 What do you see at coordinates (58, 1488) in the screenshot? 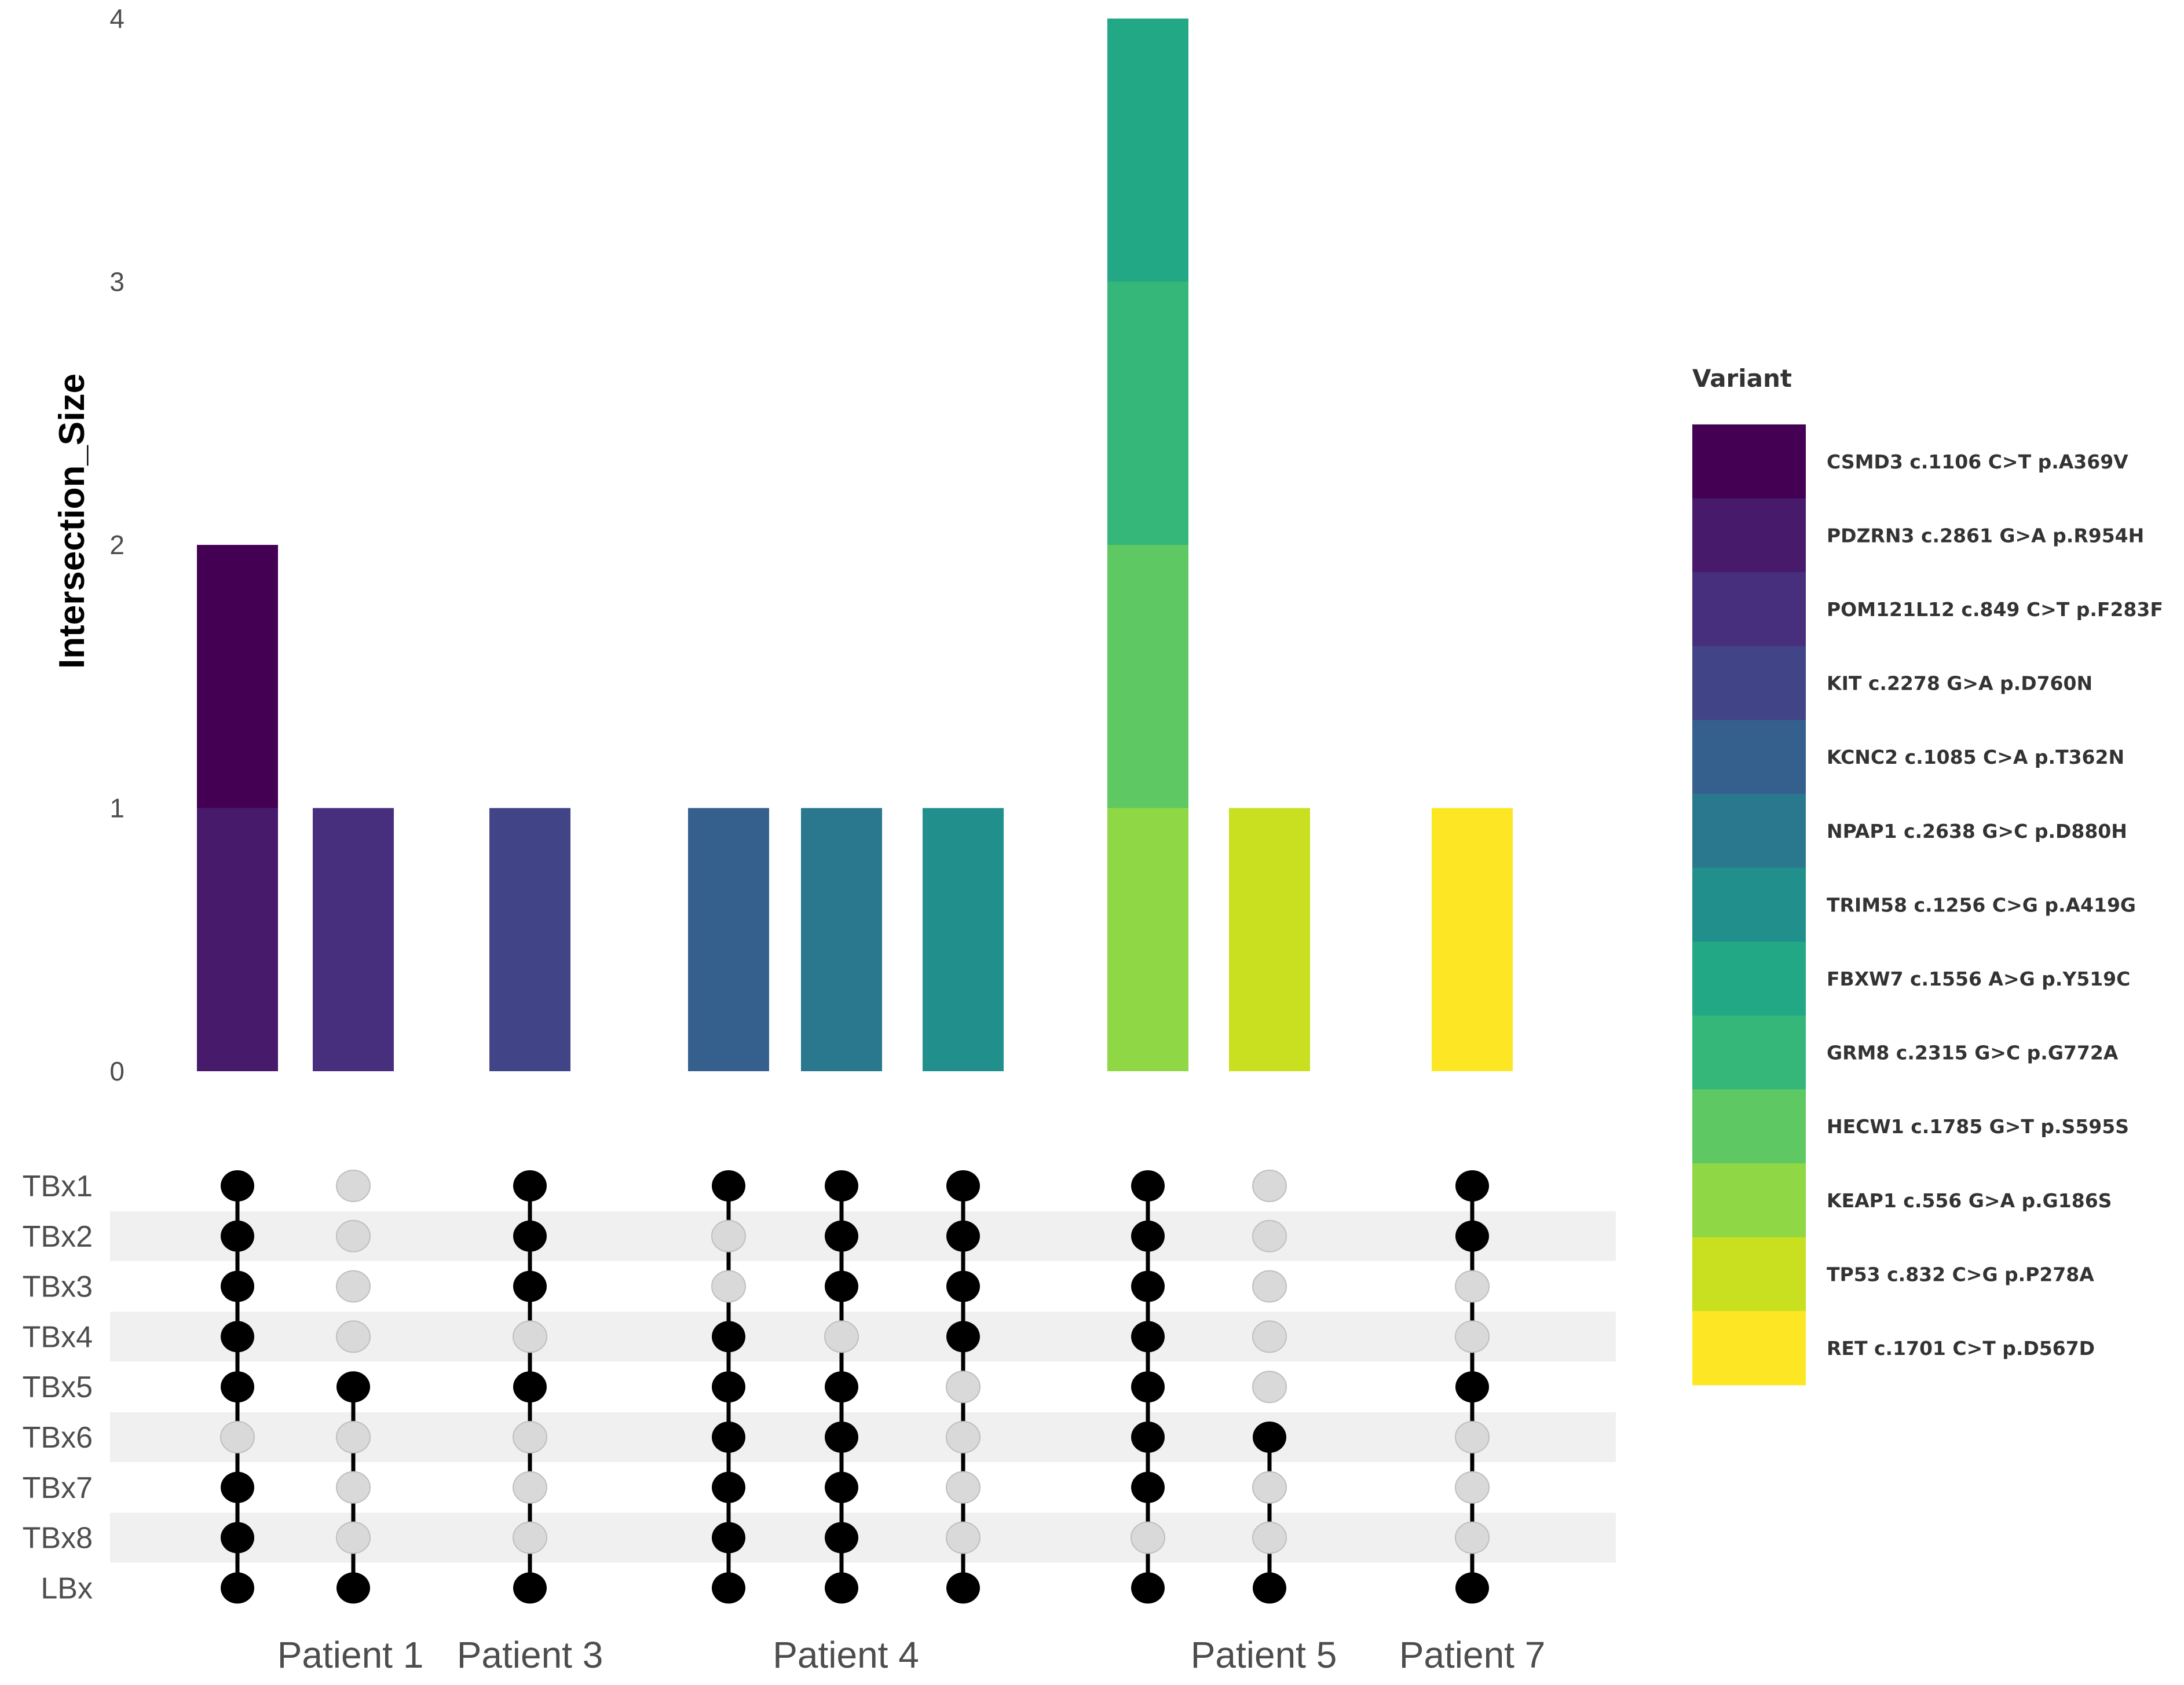
I see `set-label: TBx7` at bounding box center [58, 1488].